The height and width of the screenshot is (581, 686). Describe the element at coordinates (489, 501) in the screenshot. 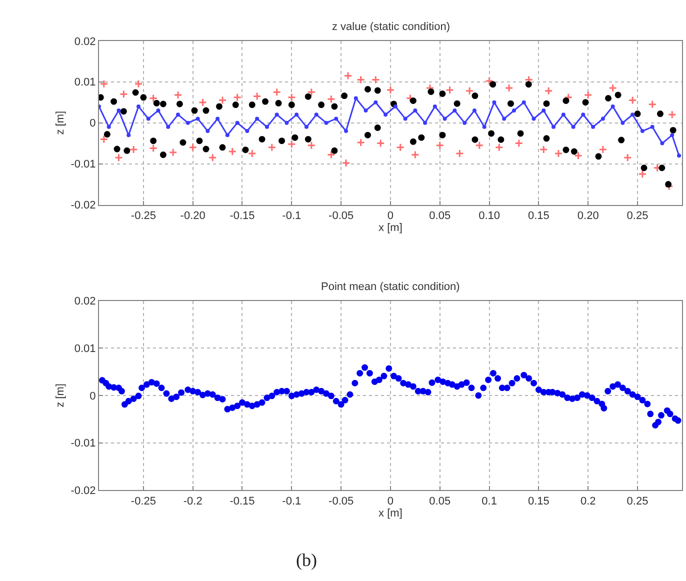

I see `x-tick-label: 0.1` at that location.